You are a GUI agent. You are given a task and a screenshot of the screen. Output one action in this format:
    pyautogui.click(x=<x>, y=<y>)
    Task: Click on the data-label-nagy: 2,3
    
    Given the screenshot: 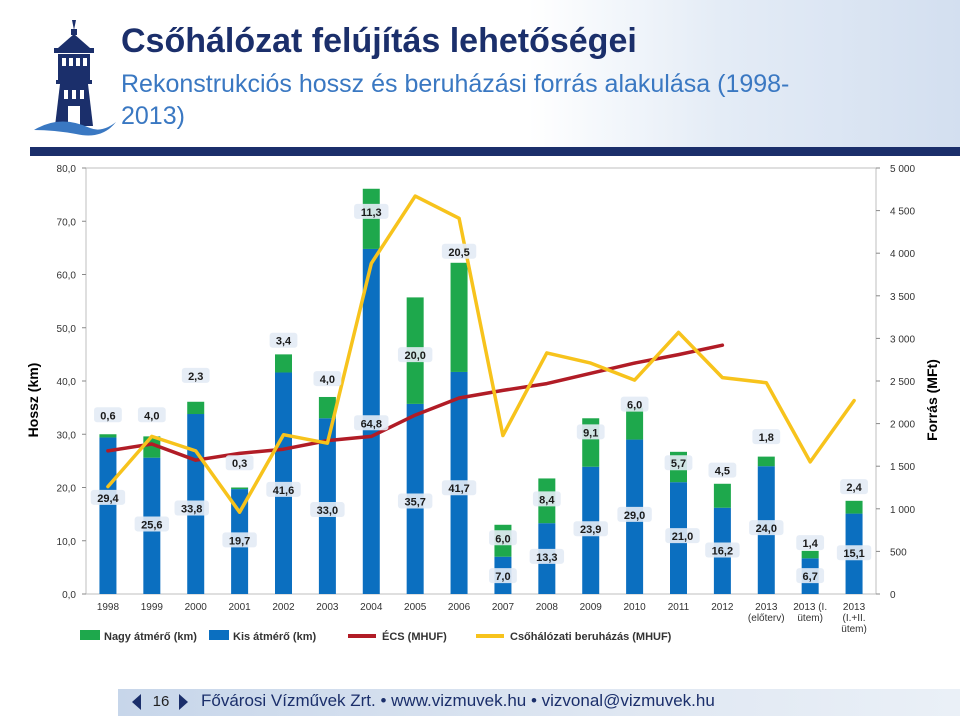 What is the action you would take?
    pyautogui.click(x=195, y=377)
    